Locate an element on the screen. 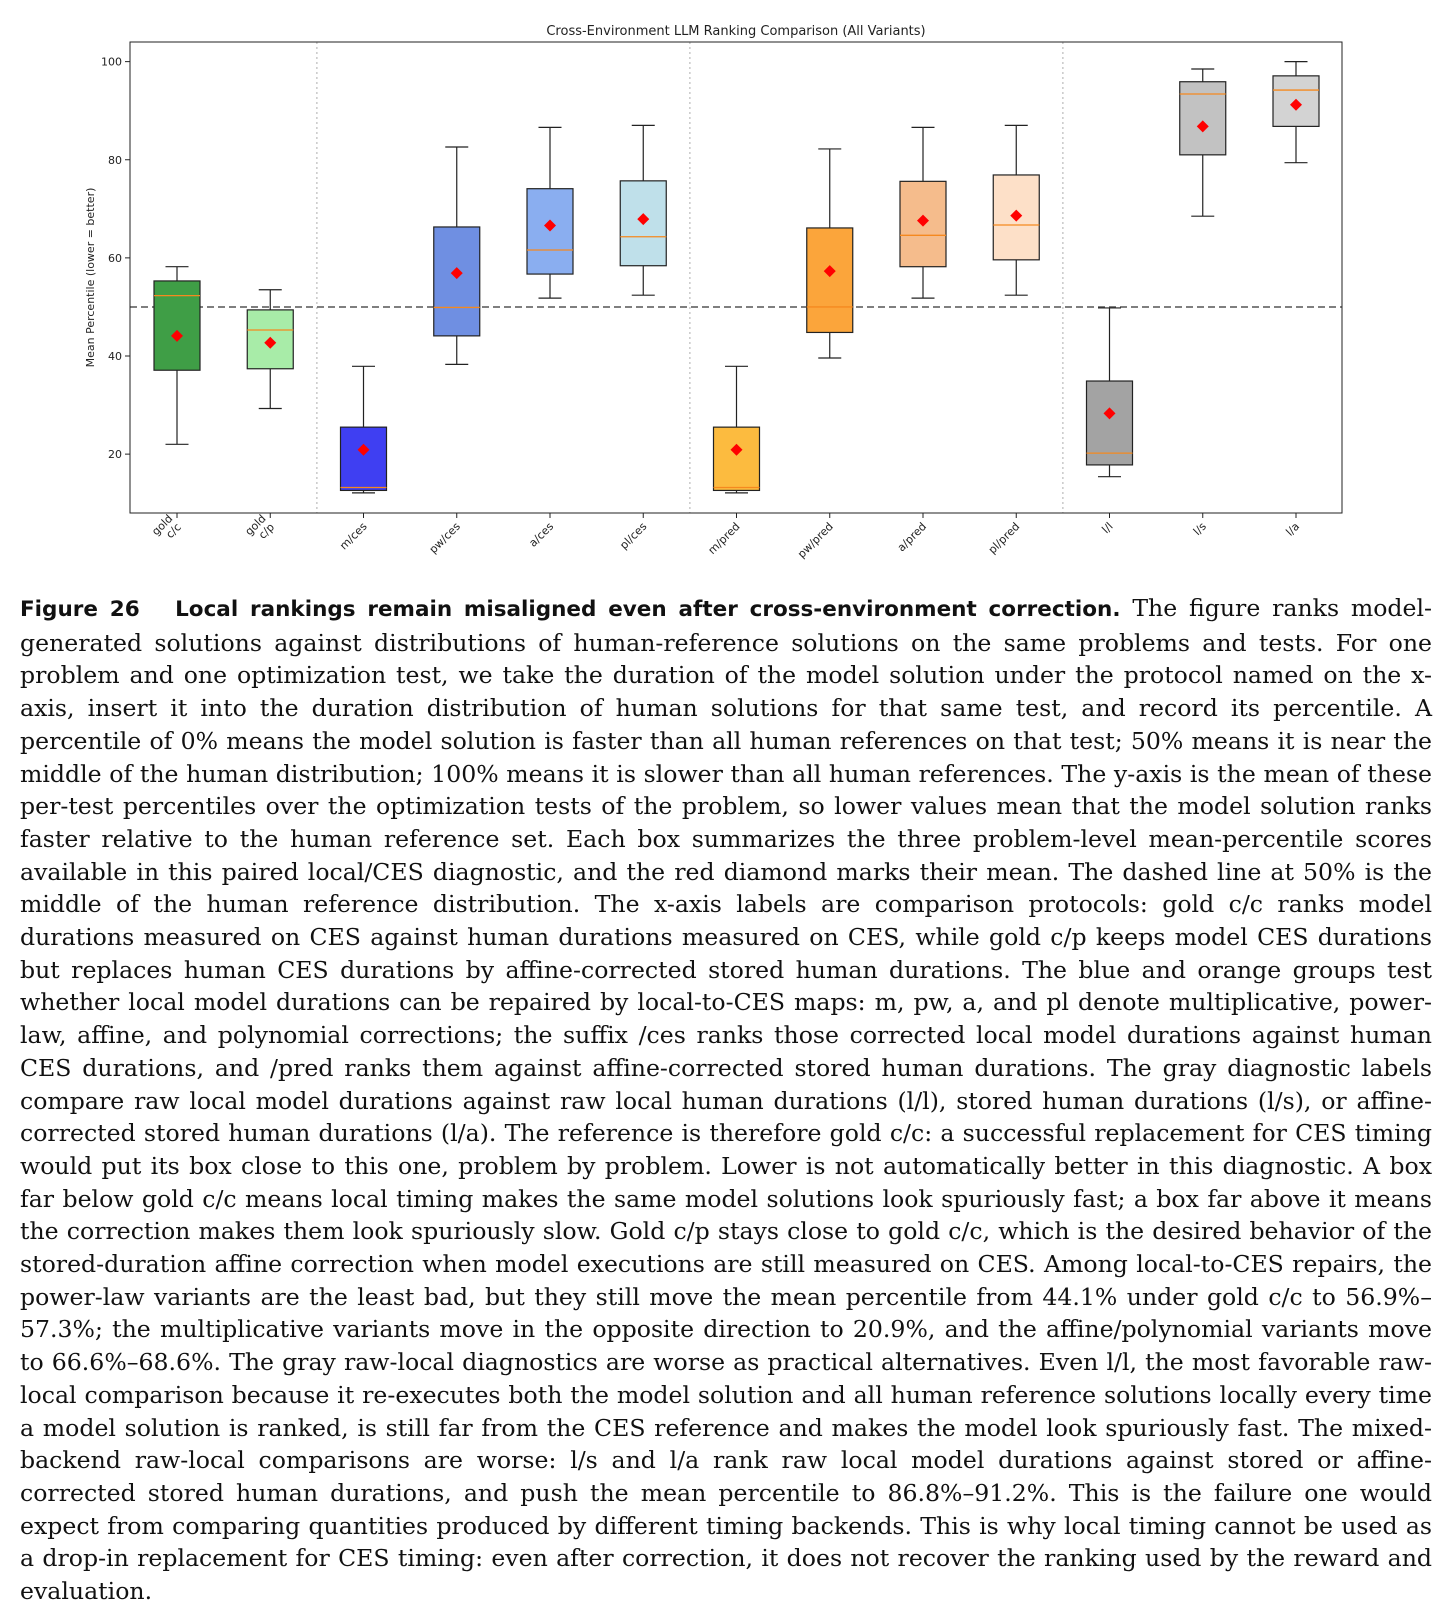 The width and height of the screenshot is (1446, 1608). y-tick-label: 60 is located at coordinates (115, 258).